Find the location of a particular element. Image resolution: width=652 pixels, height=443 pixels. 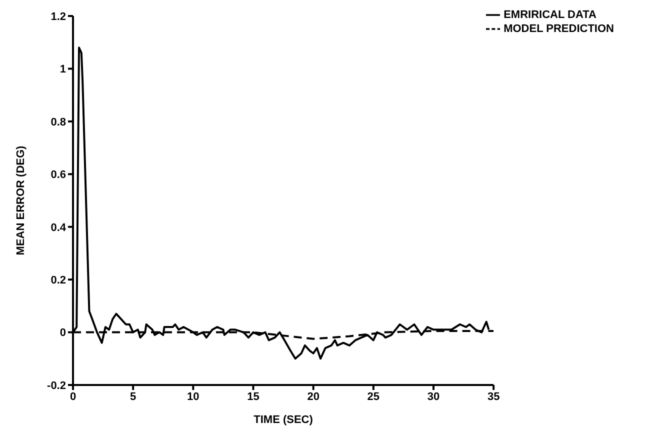

x-tick-label: 10 is located at coordinates (193, 396).